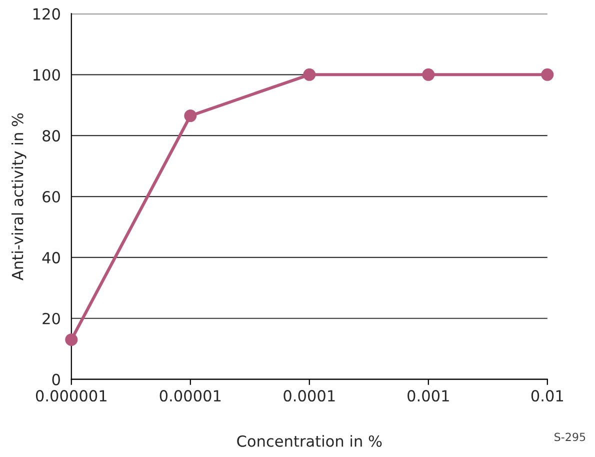 This screenshot has width=595, height=457. Describe the element at coordinates (547, 396) in the screenshot. I see `x-tick-label: 0.01` at that location.